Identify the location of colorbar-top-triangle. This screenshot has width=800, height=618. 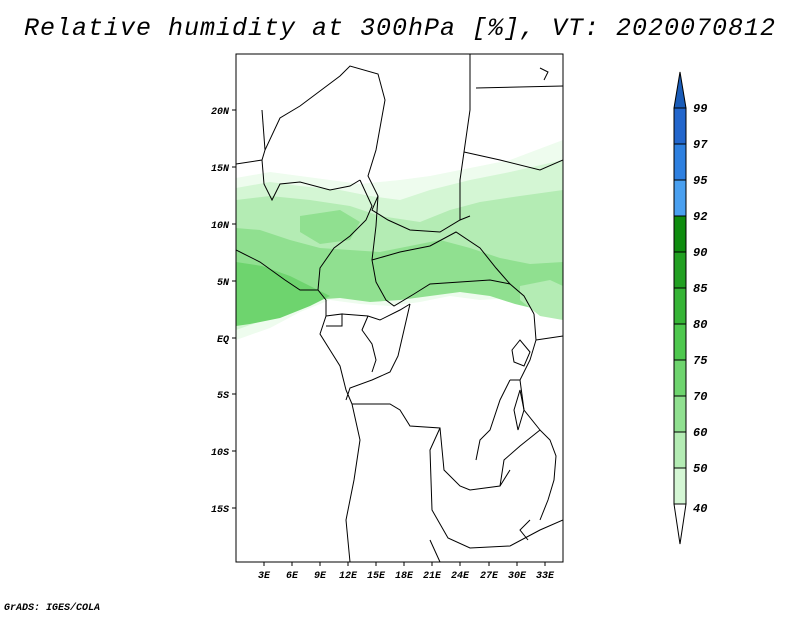
(680, 90).